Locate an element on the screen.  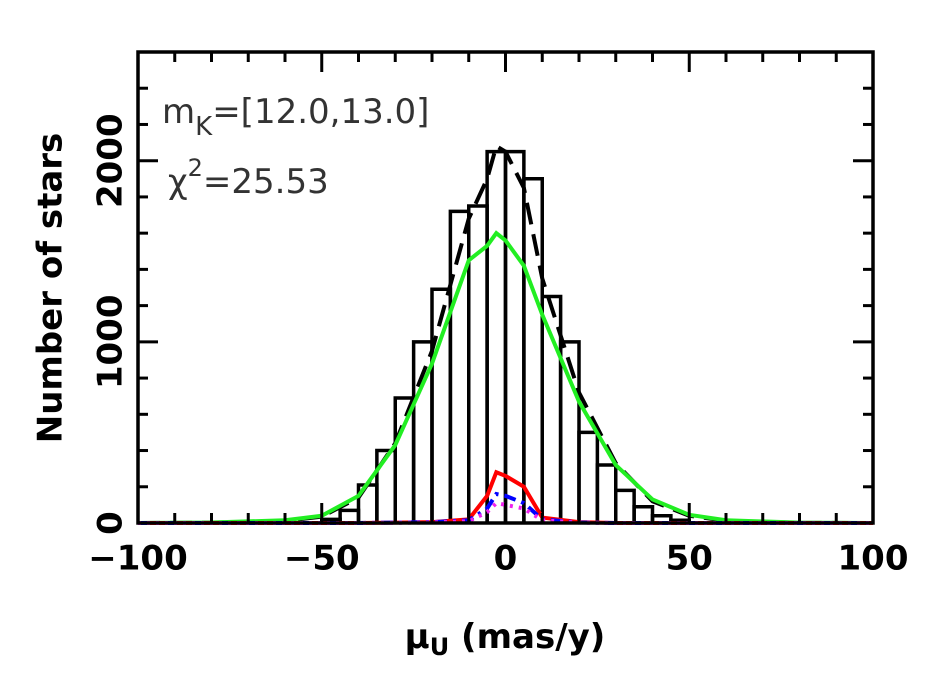
annotation-text: m is located at coordinates (178, 112).